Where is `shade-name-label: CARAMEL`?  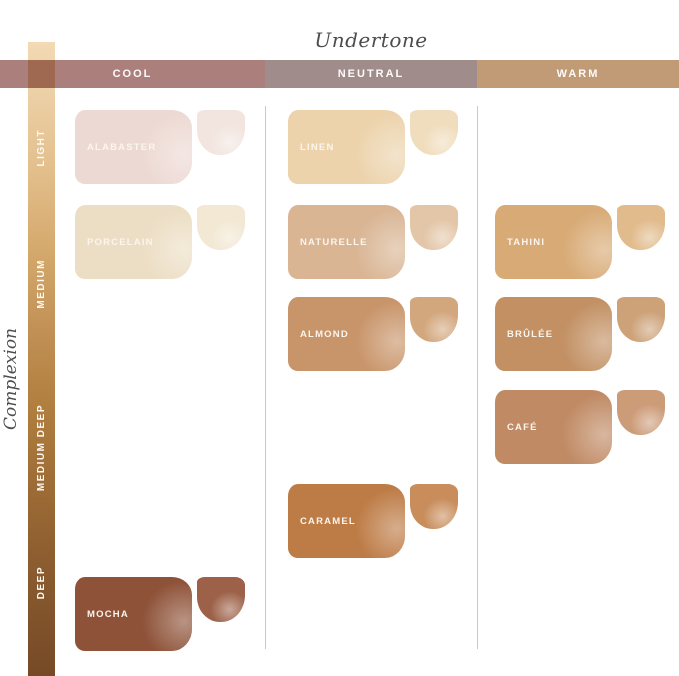
shade-name-label: CARAMEL is located at coordinates (328, 521).